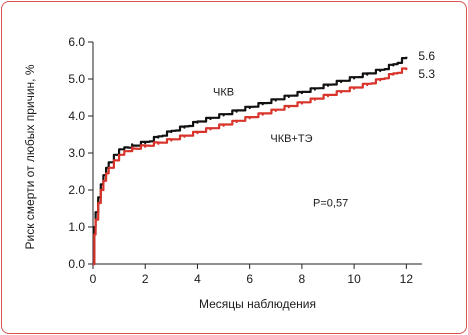  What do you see at coordinates (249, 279) in the screenshot?
I see `x-tick-label: 6` at bounding box center [249, 279].